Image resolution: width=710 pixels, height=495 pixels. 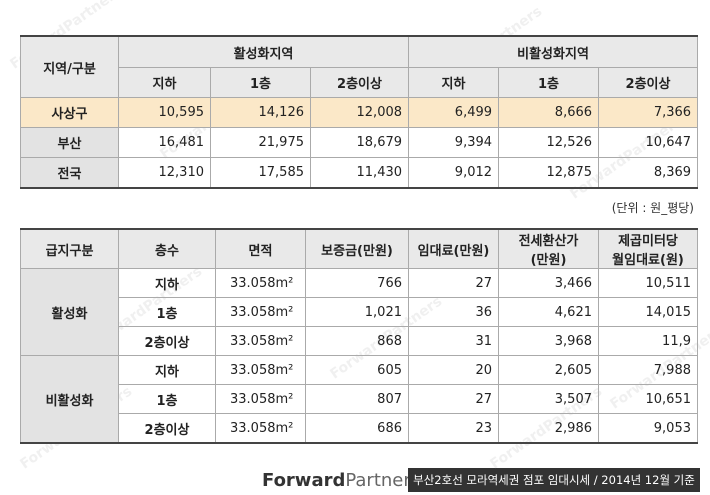 I want to click on data-row: 사상구 10,595 14,126 12,008 6,499 8,666 7,366, so click(x=359, y=112).